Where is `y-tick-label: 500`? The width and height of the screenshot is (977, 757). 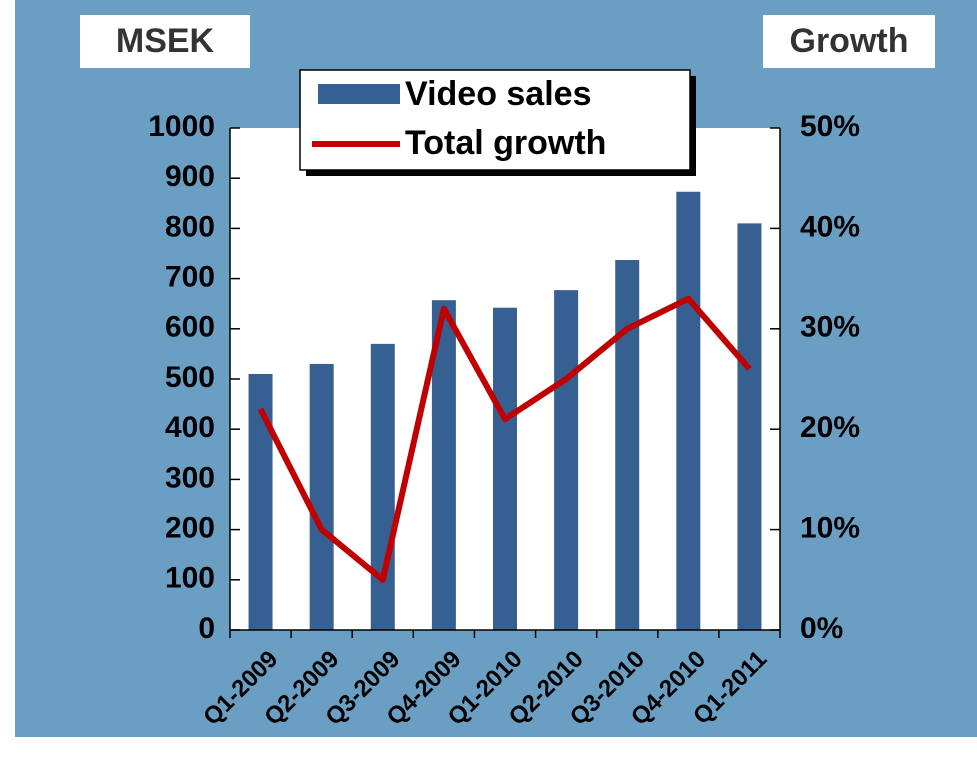
y-tick-label: 500 is located at coordinates (190, 377).